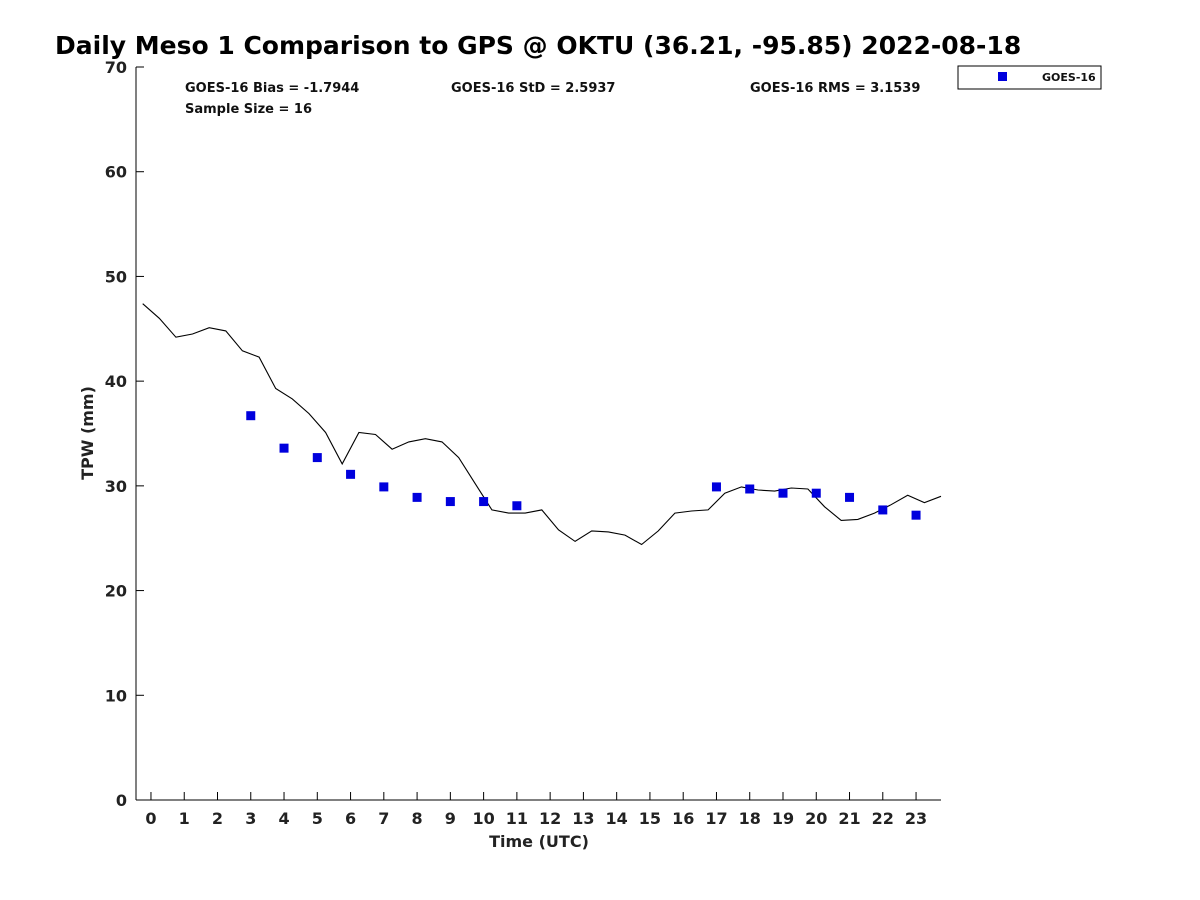  What do you see at coordinates (617, 818) in the screenshot?
I see `x-tick-label: 14` at bounding box center [617, 818].